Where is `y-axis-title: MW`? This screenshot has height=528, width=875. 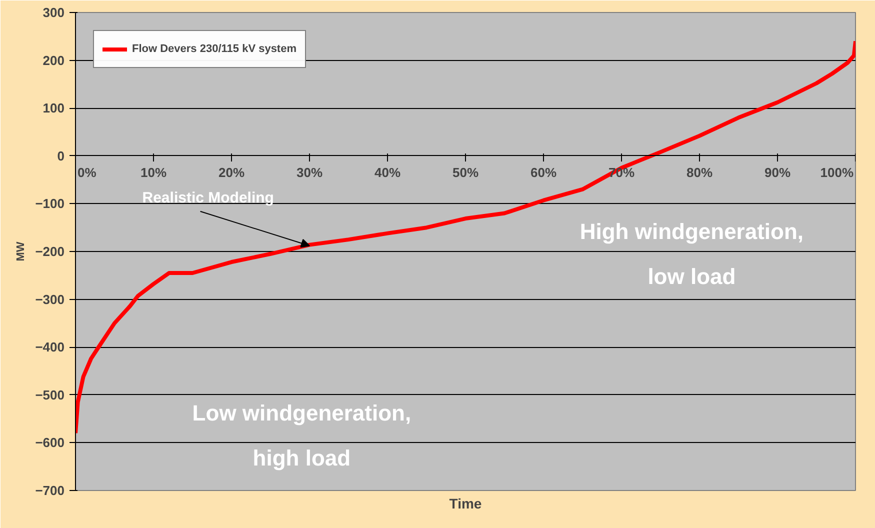 y-axis-title: MW is located at coordinates (21, 251).